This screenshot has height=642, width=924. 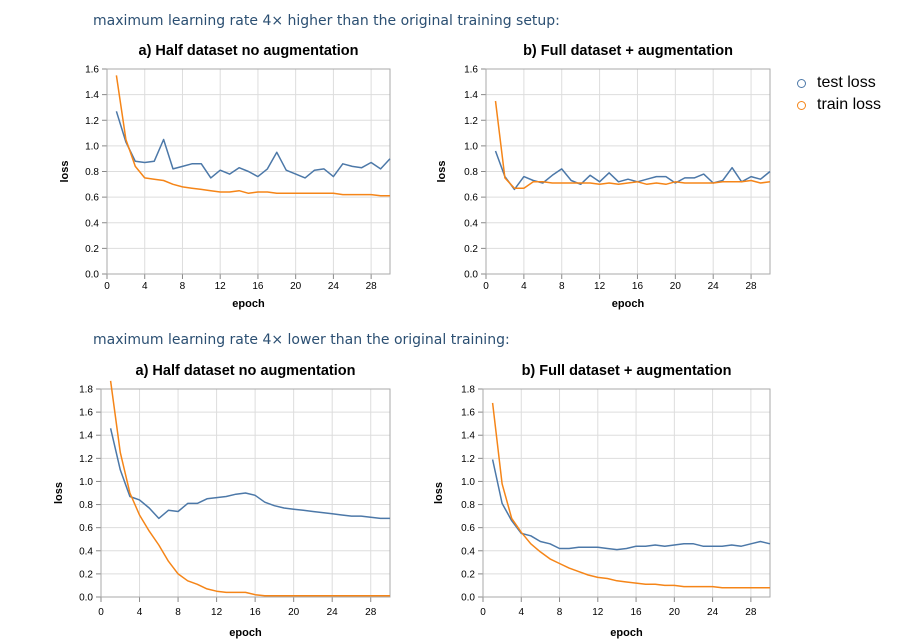 What do you see at coordinates (801, 105) in the screenshot?
I see `legend-symbol-train-loss` at bounding box center [801, 105].